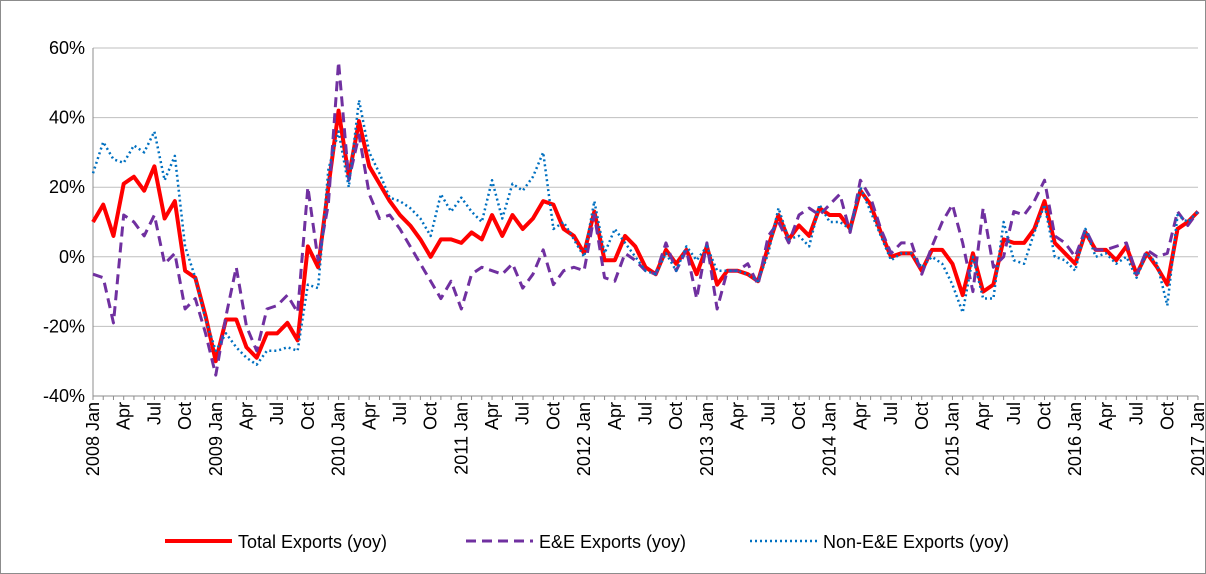 The height and width of the screenshot is (574, 1206). I want to click on x-tick-label: 2014 Jan, so click(830, 439).